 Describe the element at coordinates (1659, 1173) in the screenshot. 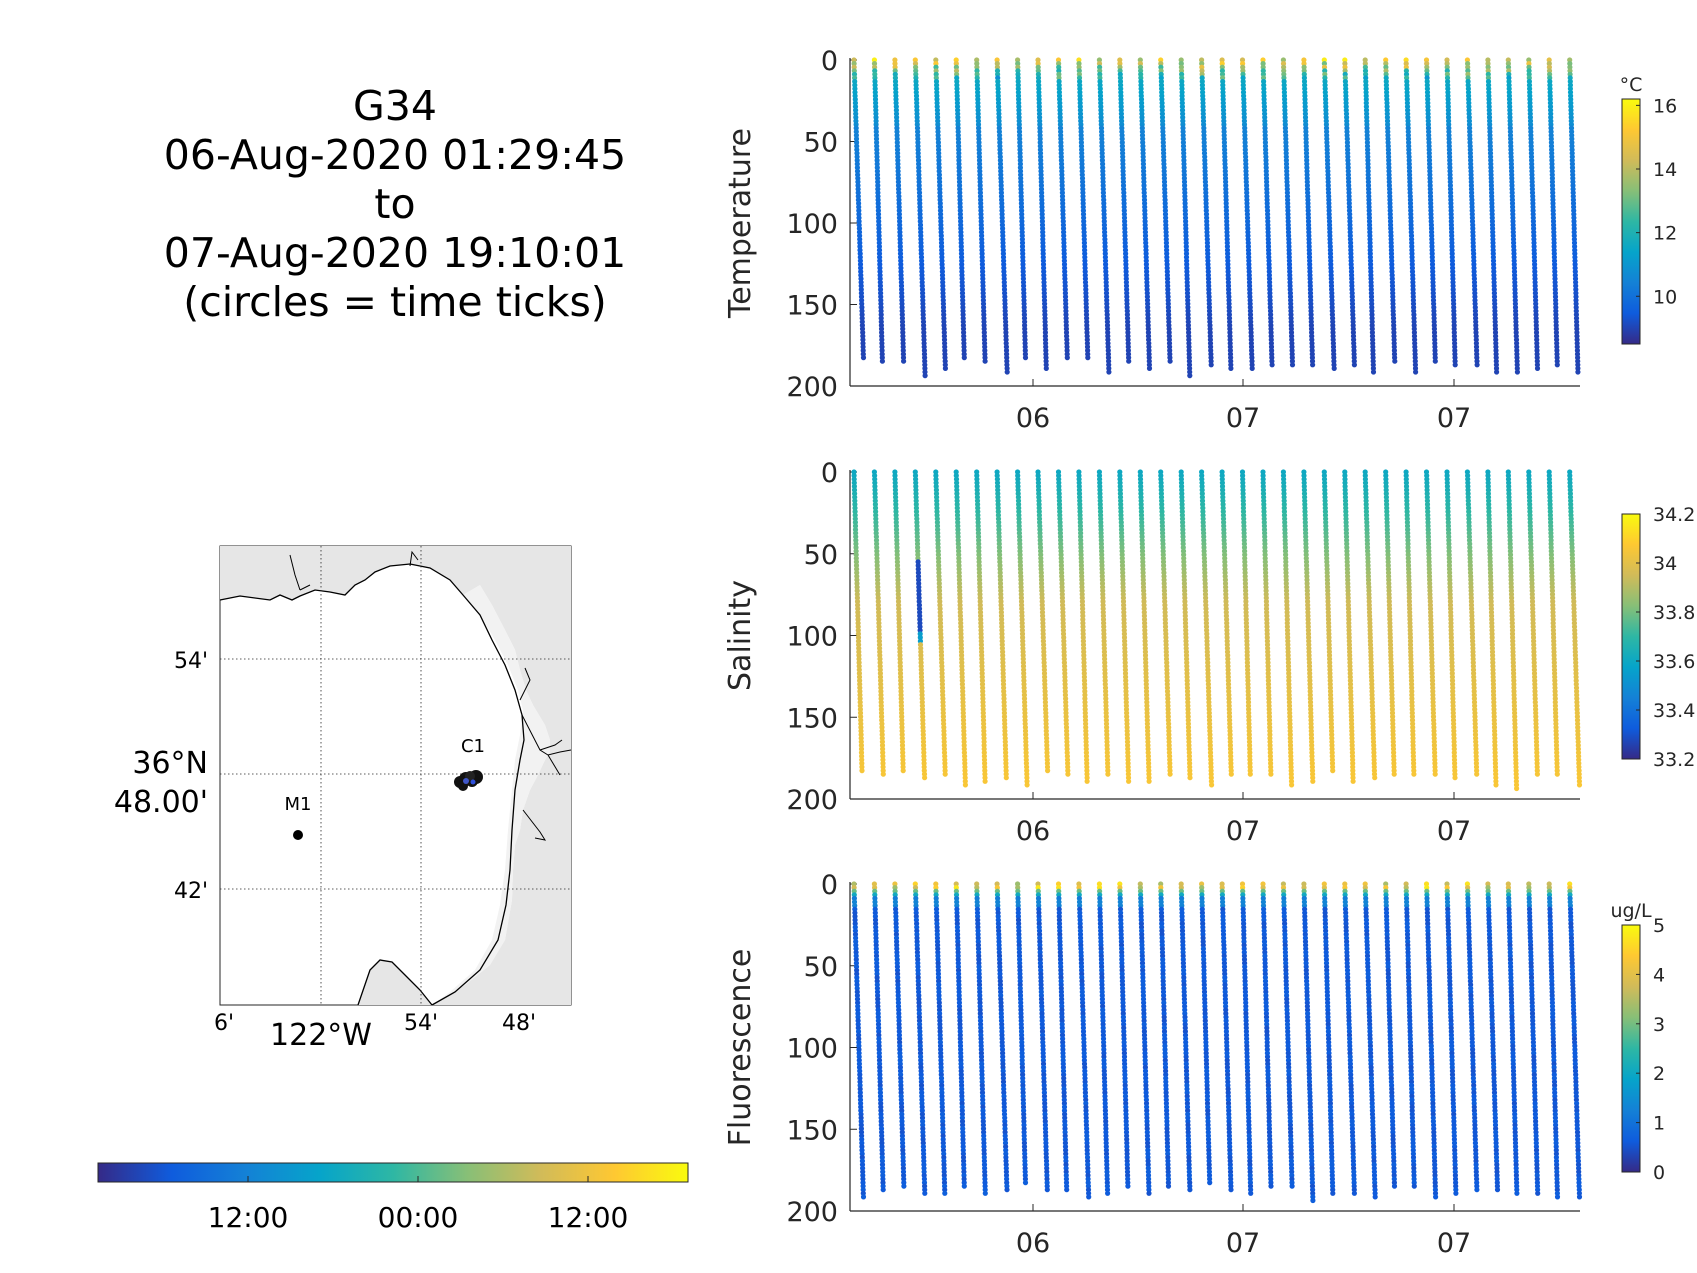

I see `colorbar-tick-label: 0` at that location.